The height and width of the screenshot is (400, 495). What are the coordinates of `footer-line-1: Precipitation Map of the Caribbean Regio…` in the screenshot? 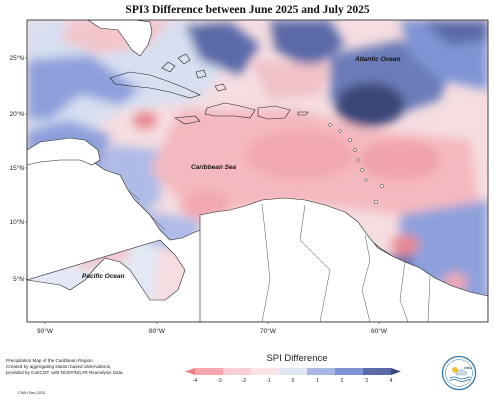 It's located at (50, 360).